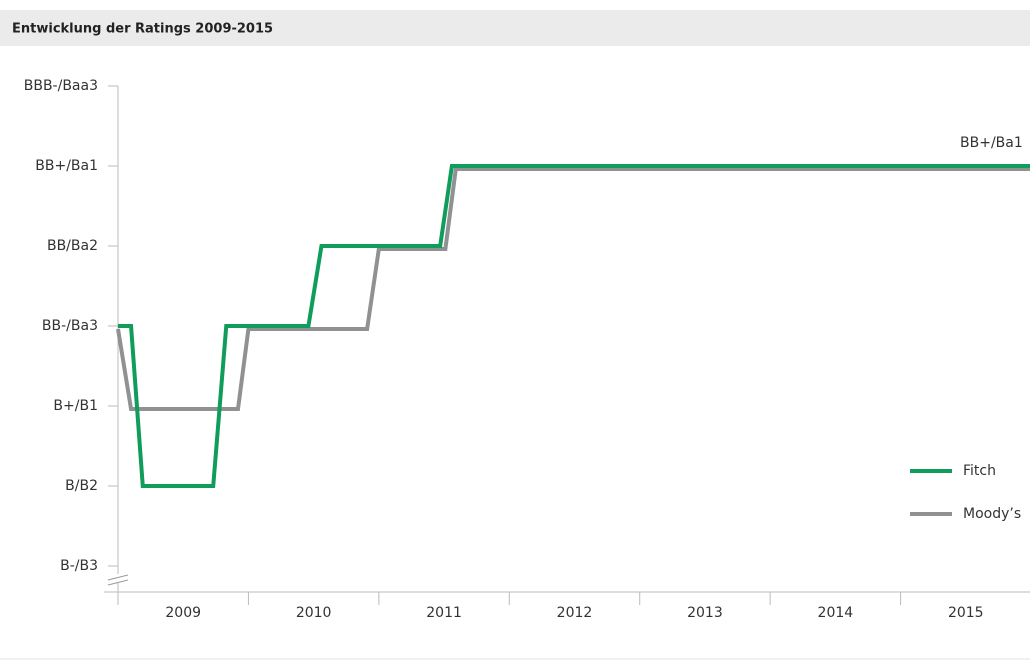 The height and width of the screenshot is (662, 1030). What do you see at coordinates (515, 28) in the screenshot?
I see `header-bar` at bounding box center [515, 28].